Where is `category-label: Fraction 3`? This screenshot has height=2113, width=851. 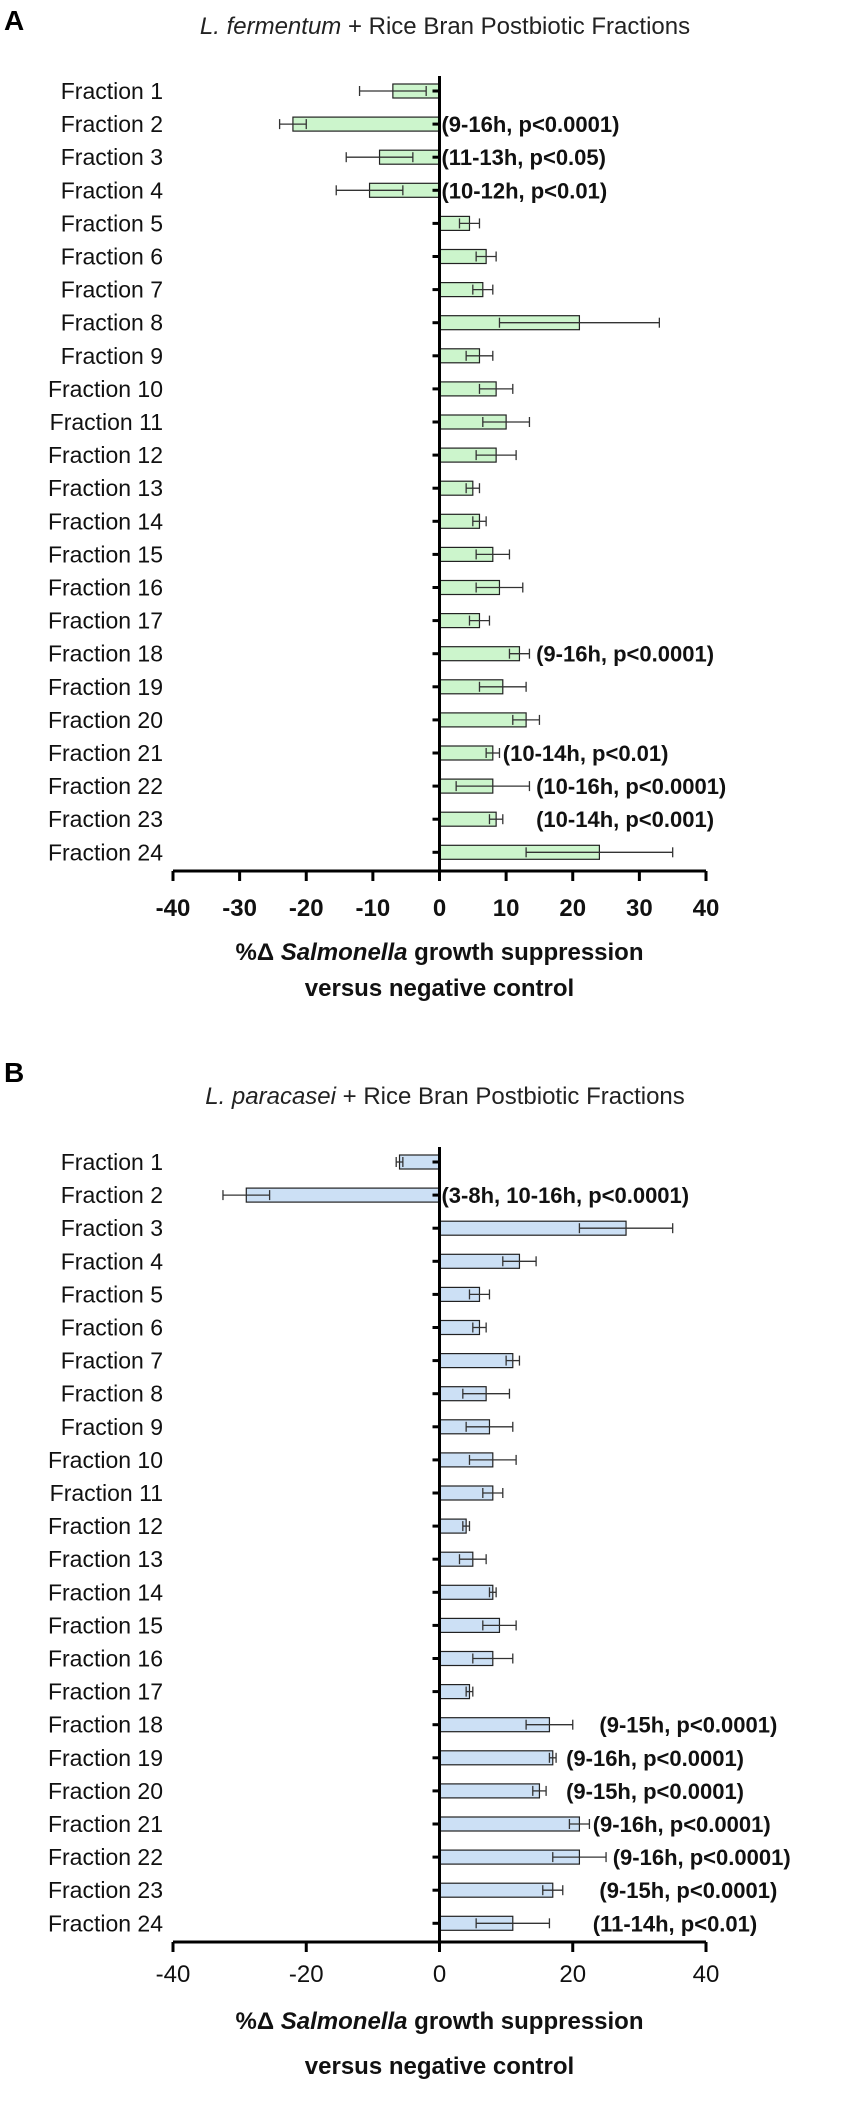 category-label: Fraction 3 is located at coordinates (112, 1228).